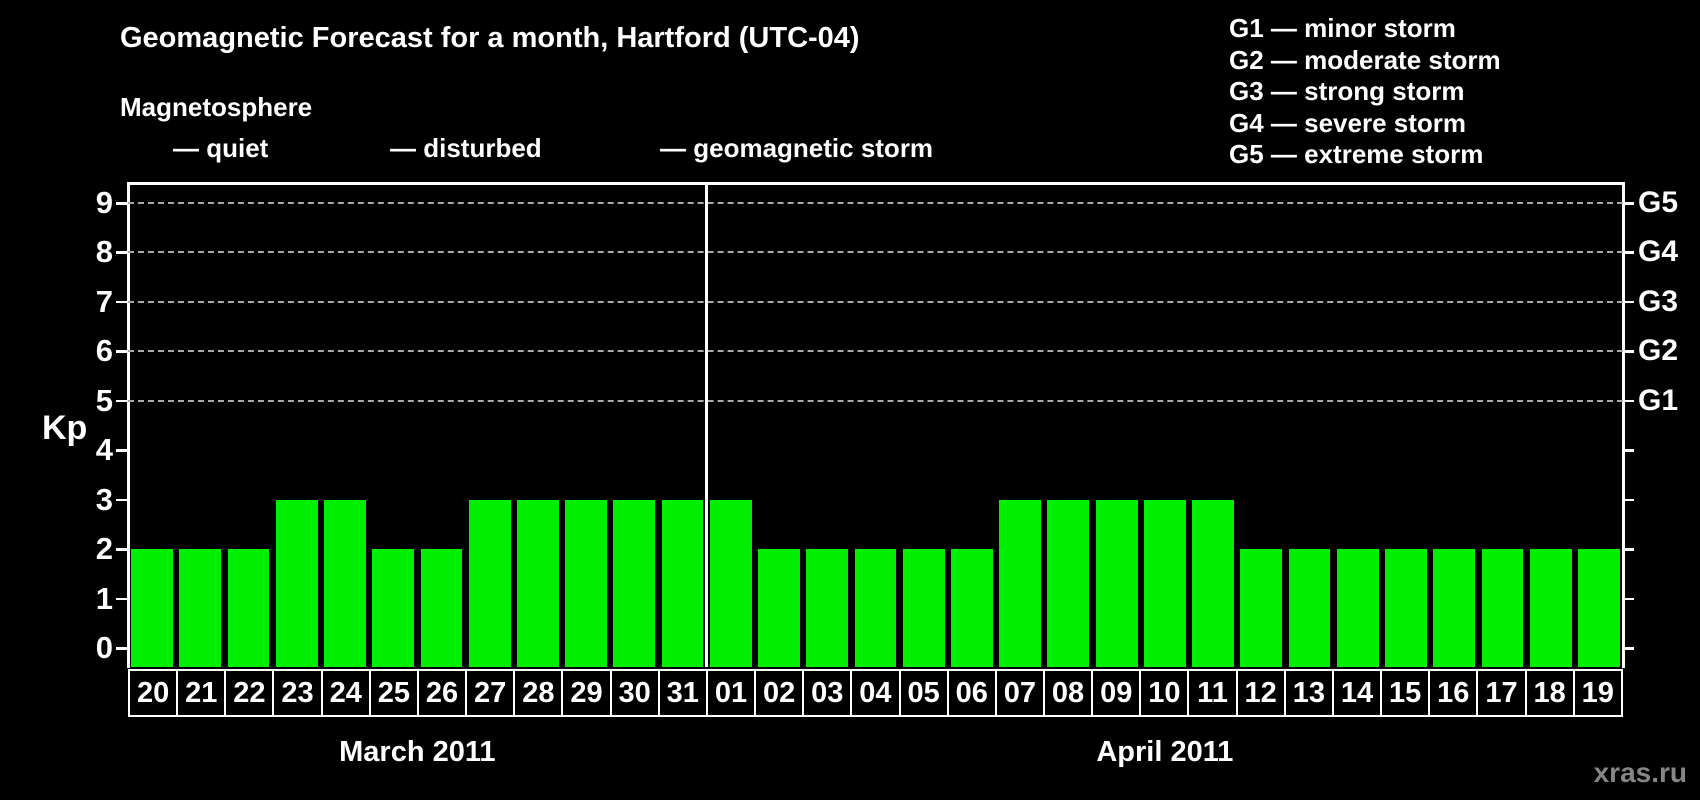 The width and height of the screenshot is (1700, 800). Describe the element at coordinates (297, 693) in the screenshot. I see `date-cell: 23` at that location.